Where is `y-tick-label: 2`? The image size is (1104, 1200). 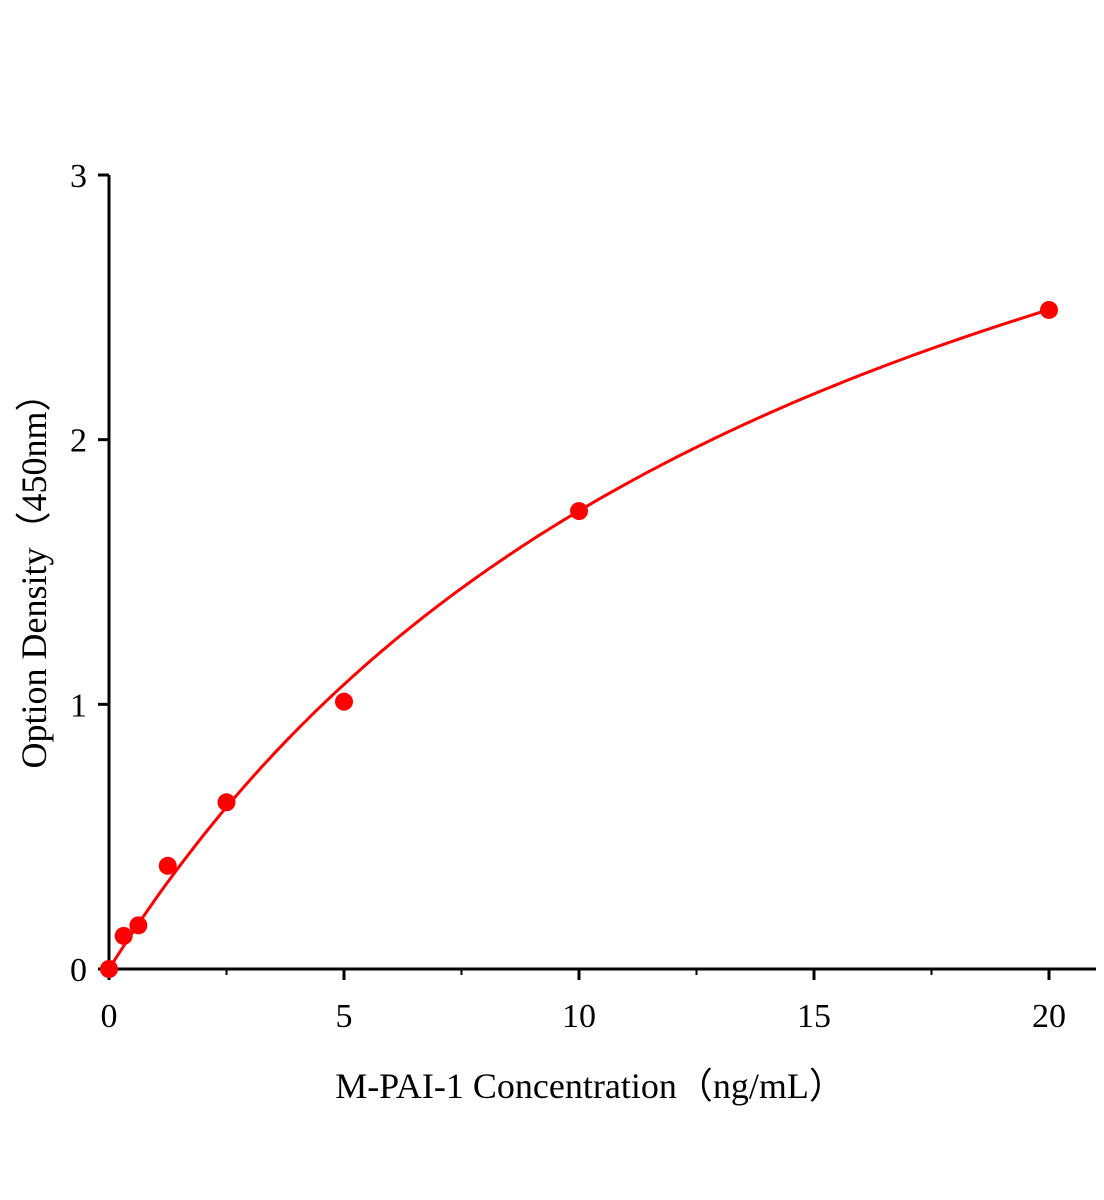 y-tick-label: 2 is located at coordinates (78, 441).